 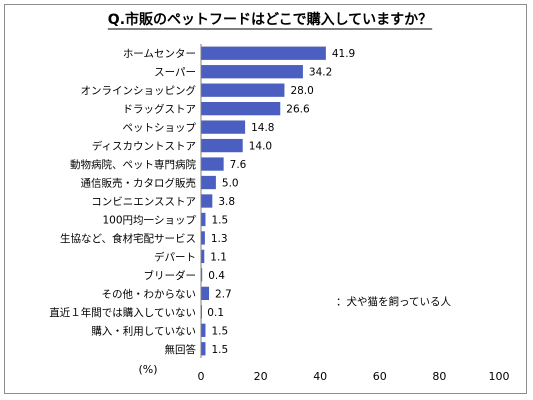 What do you see at coordinates (218, 257) in the screenshot?
I see `value-label: 1.1` at bounding box center [218, 257].